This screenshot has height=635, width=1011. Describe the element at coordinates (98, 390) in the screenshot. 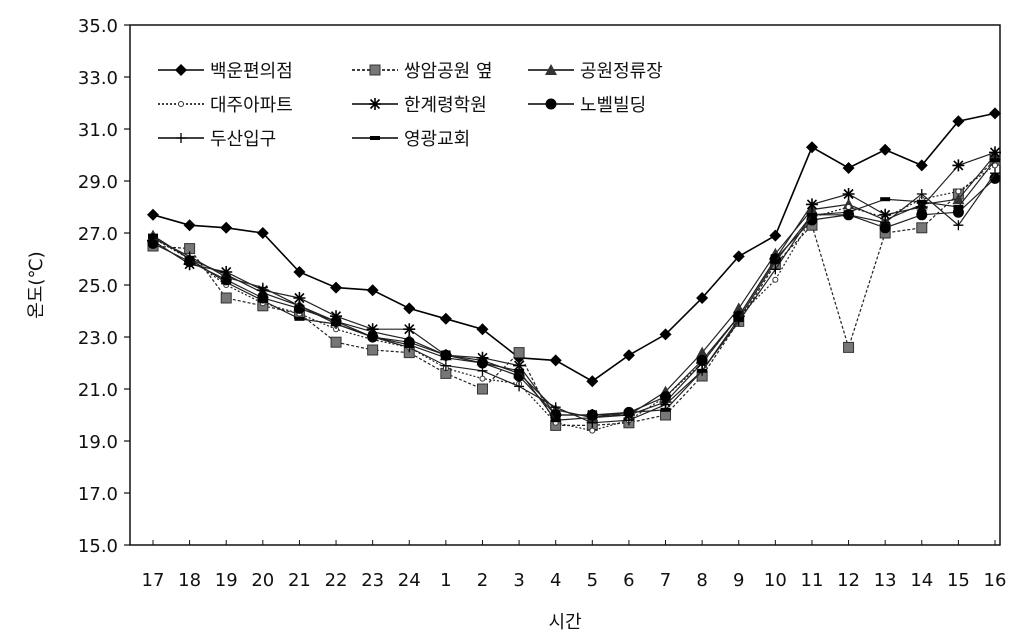

I see `y-tick-label: 21.0` at that location.